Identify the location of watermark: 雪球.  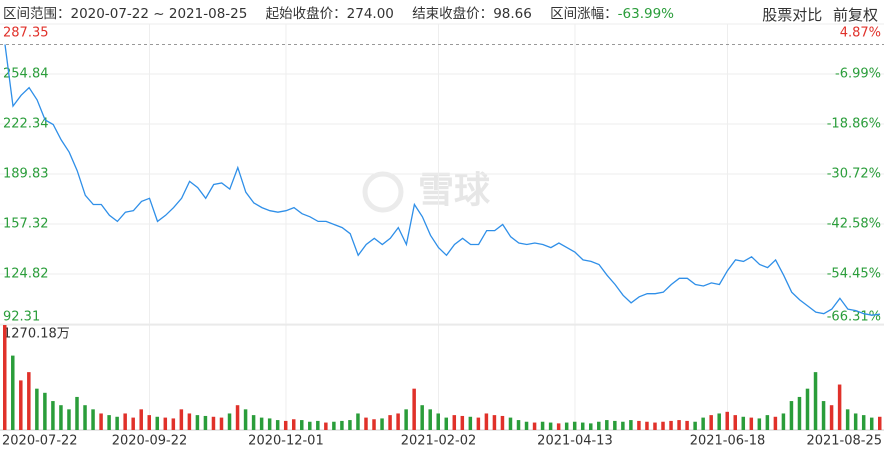
(426, 191).